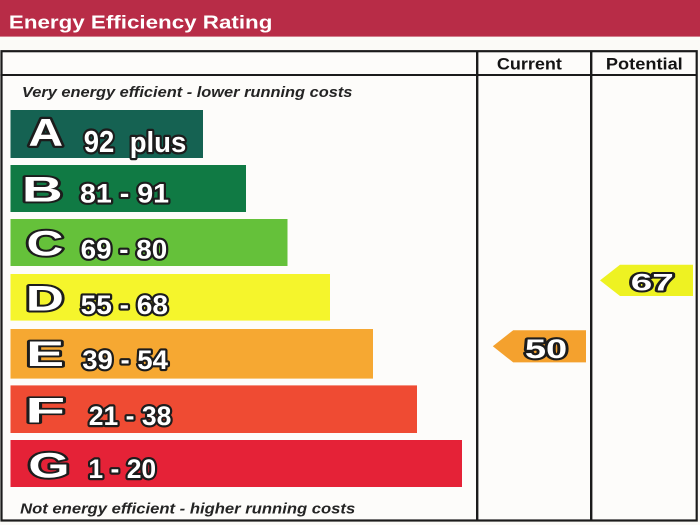 This screenshot has width=700, height=525. I want to click on svg-text: 69 - 80, so click(124, 249).